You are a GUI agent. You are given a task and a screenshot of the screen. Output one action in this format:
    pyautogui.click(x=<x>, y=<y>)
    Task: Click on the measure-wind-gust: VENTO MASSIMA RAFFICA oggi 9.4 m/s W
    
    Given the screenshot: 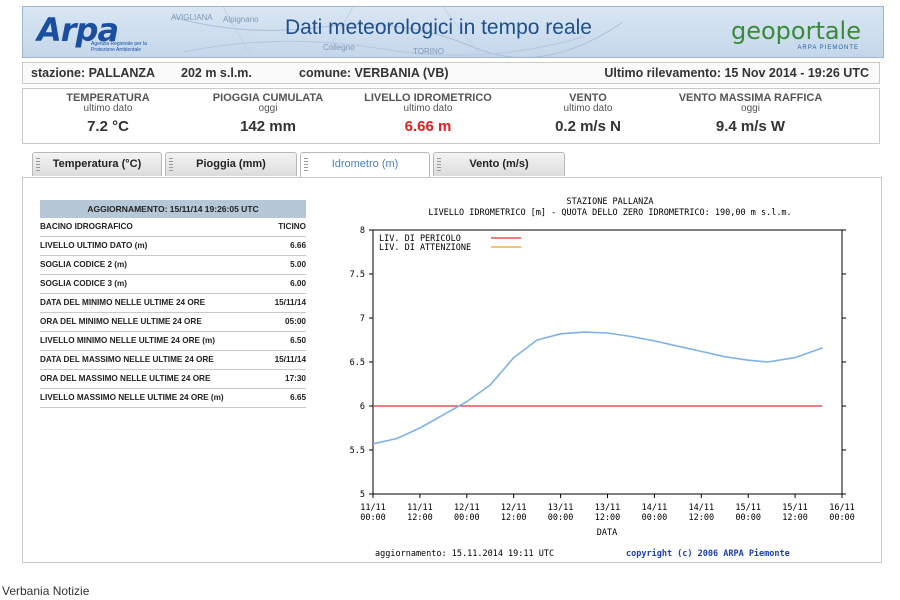 What is the action you would take?
    pyautogui.click(x=750, y=114)
    